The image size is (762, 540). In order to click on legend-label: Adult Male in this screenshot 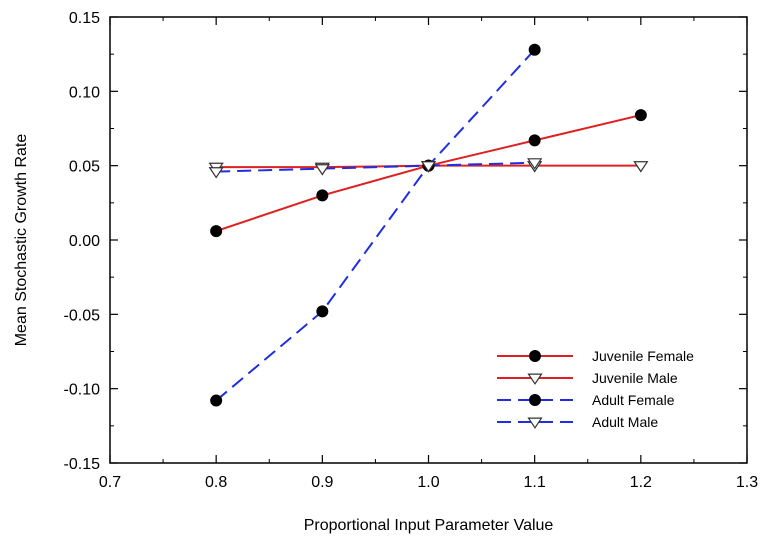, I will do `click(625, 422)`.